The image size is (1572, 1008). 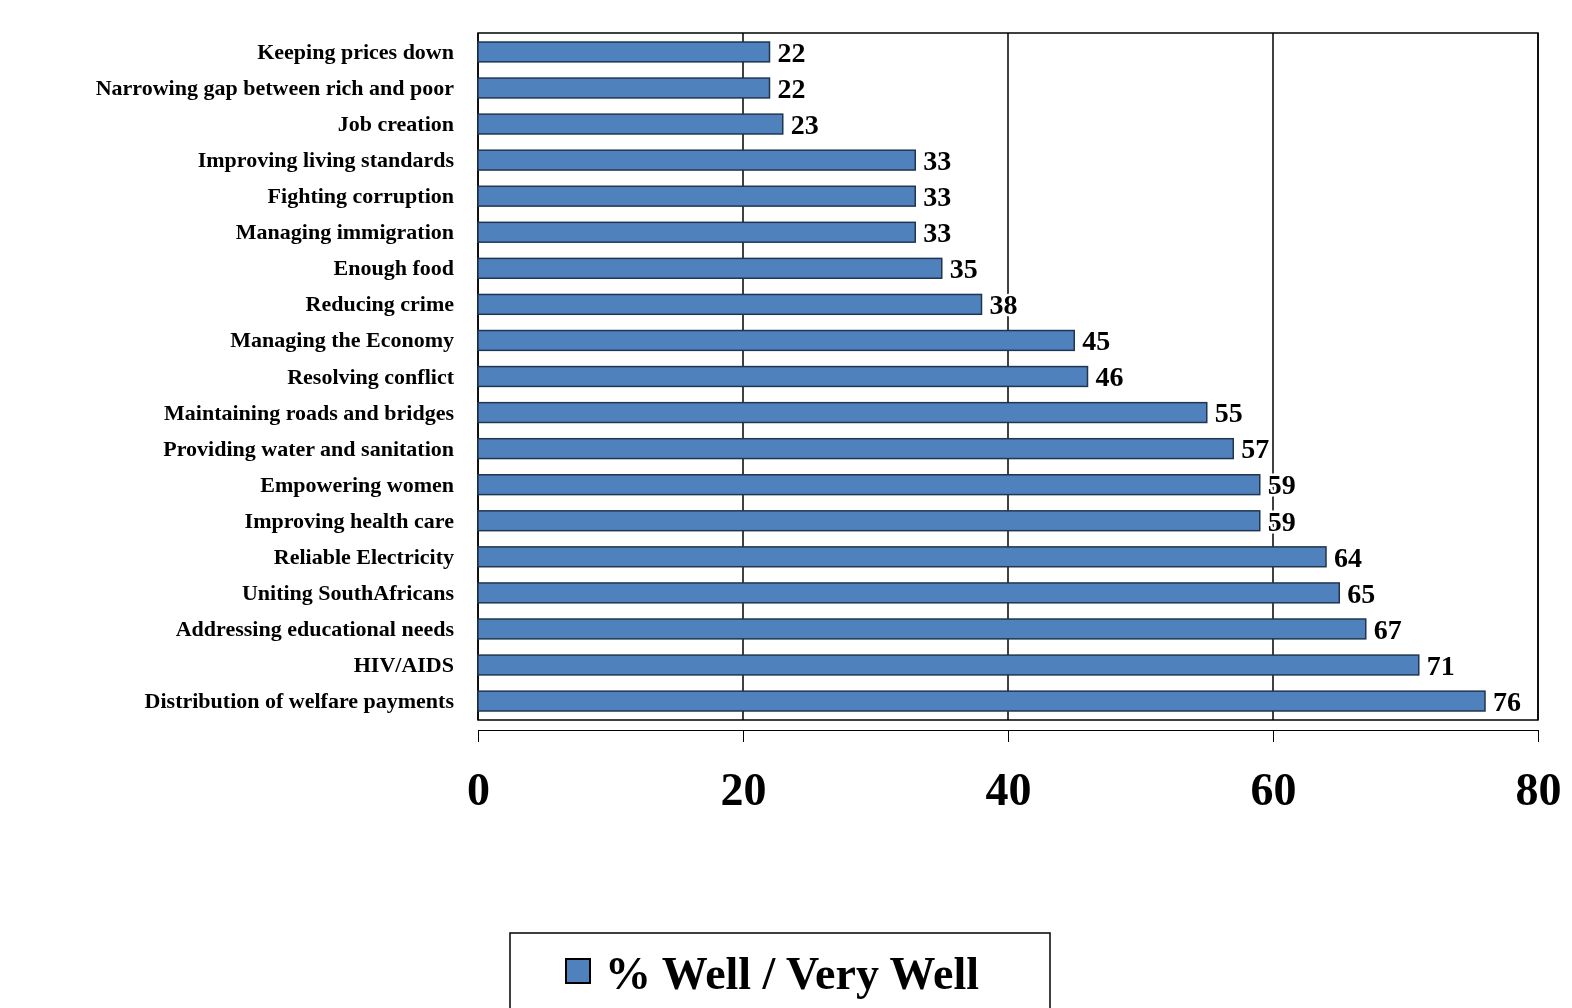 I want to click on y-tick-label: Narrowing gap between rich and poor, so click(x=275, y=88).